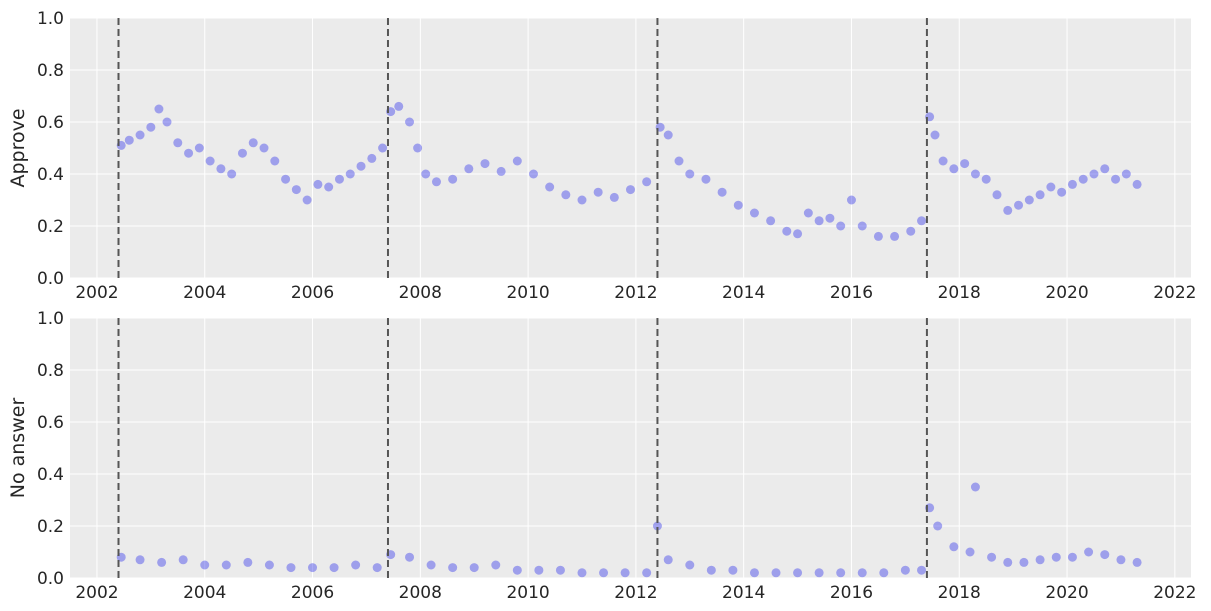  I want to click on scatter-points, so click(629, 530).